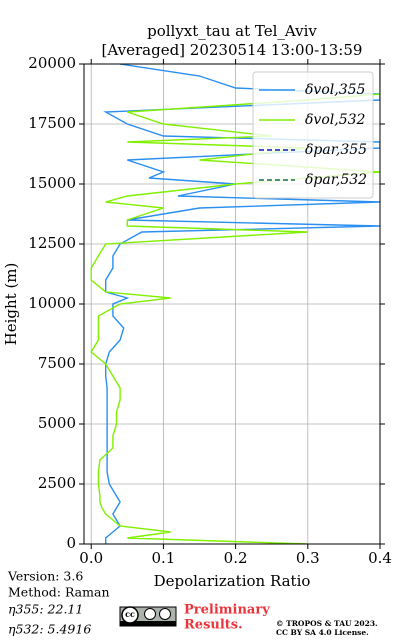 This screenshot has width=400, height=640. Describe the element at coordinates (52, 303) in the screenshot. I see `y-tick-label: 10000` at that location.